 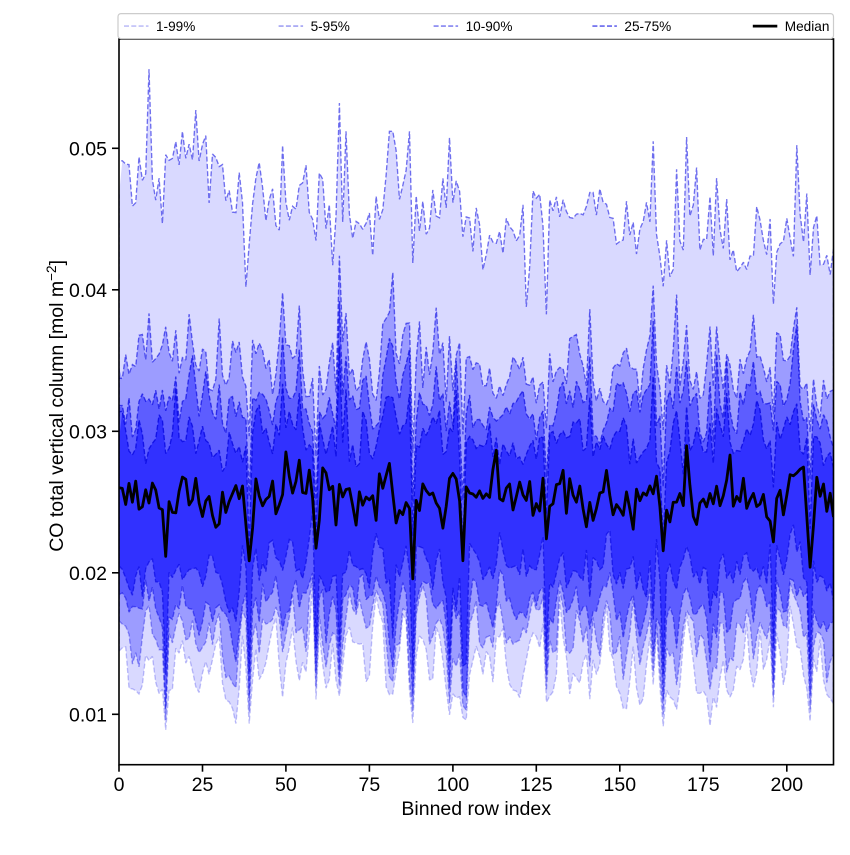 What do you see at coordinates (787, 785) in the screenshot?
I see `svg-text: 200` at bounding box center [787, 785].